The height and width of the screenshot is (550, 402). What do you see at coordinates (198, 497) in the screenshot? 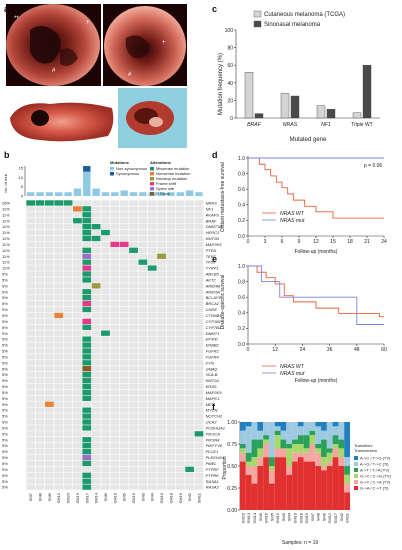
I see `sample-label: SM11` at bounding box center [198, 497].